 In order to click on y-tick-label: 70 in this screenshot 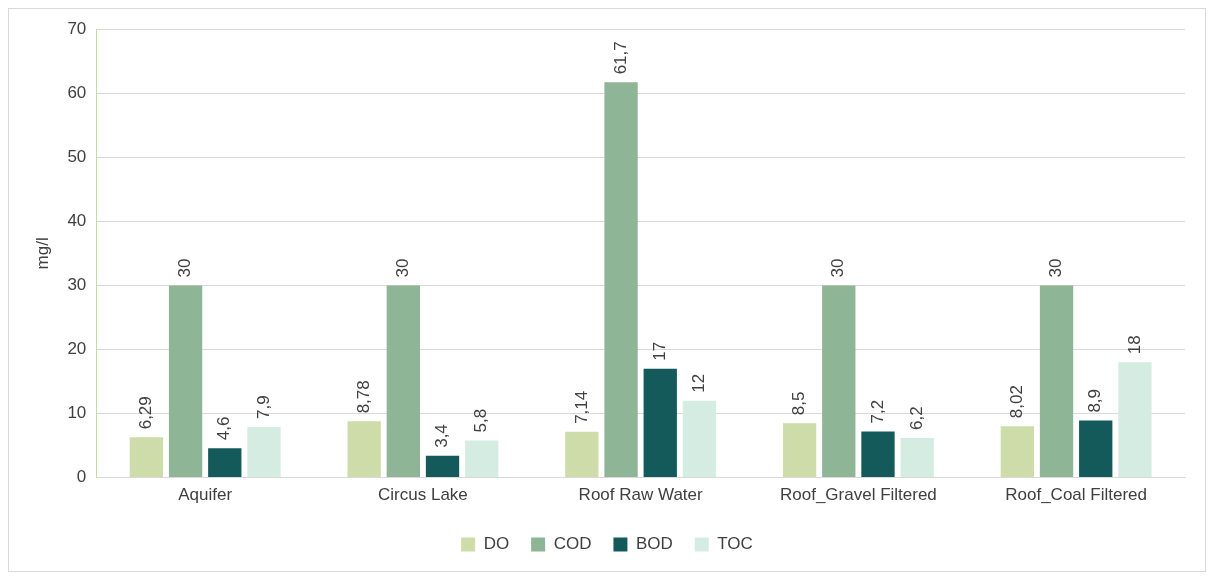, I will do `click(77, 28)`.